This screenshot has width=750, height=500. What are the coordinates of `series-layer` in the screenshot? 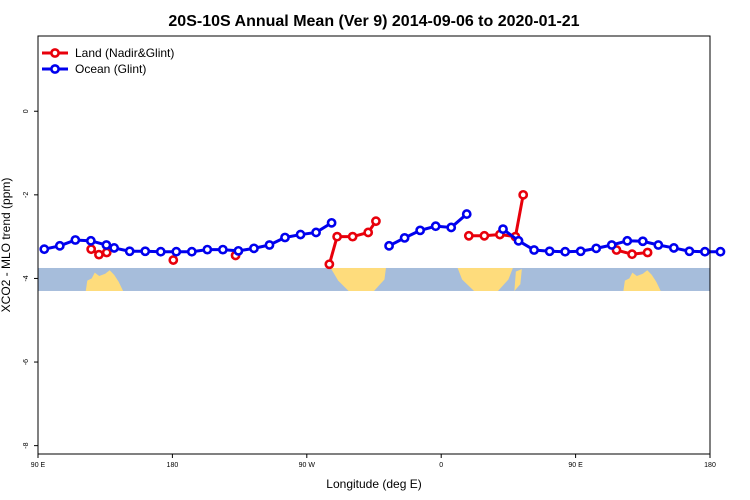 It's located at (382, 229).